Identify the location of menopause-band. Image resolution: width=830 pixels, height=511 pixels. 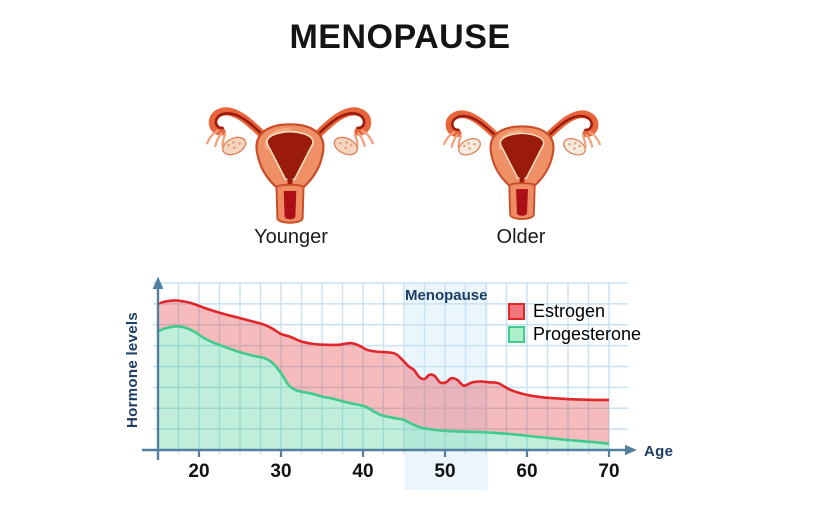
(446, 386).